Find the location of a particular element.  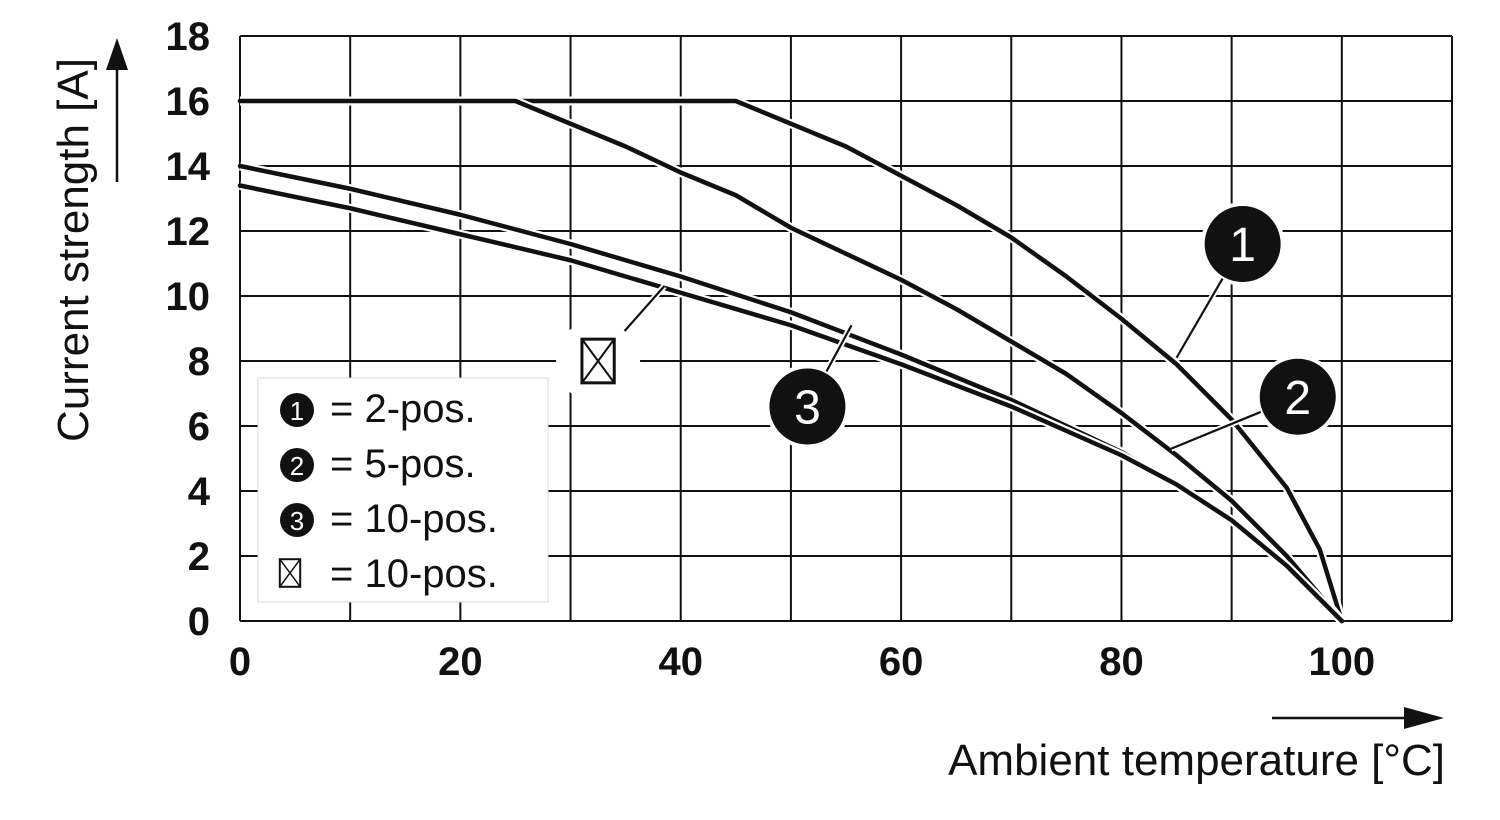

x-tick-label: 60 is located at coordinates (901, 662).